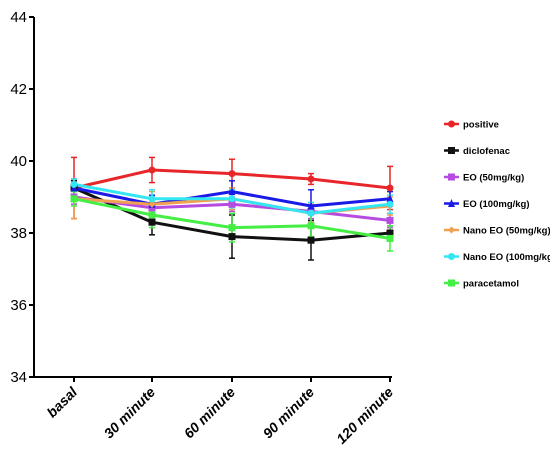  Describe the element at coordinates (61, 401) in the screenshot. I see `x-tick-label: basal` at that location.